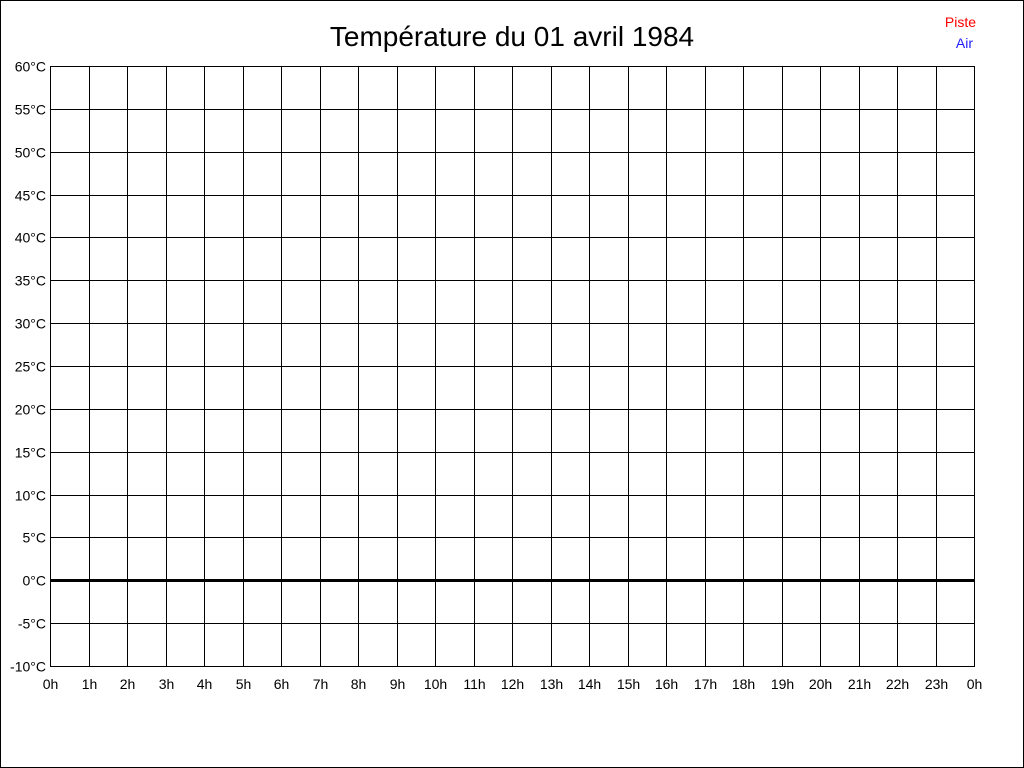 The width and height of the screenshot is (1024, 768). I want to click on chart-title: Température du 01 avril 1984, so click(512, 36).